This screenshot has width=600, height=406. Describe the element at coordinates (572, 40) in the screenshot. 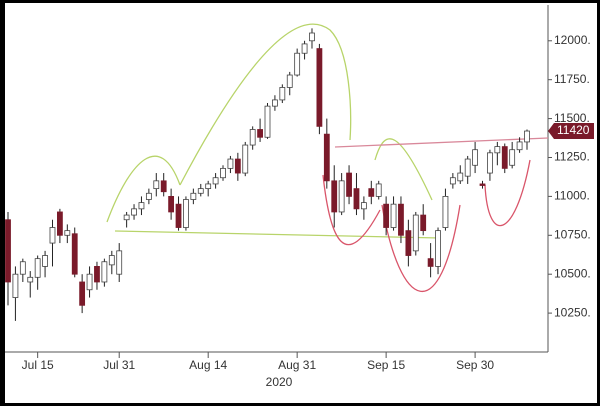

I see `y-tick-label: 12000.` at that location.